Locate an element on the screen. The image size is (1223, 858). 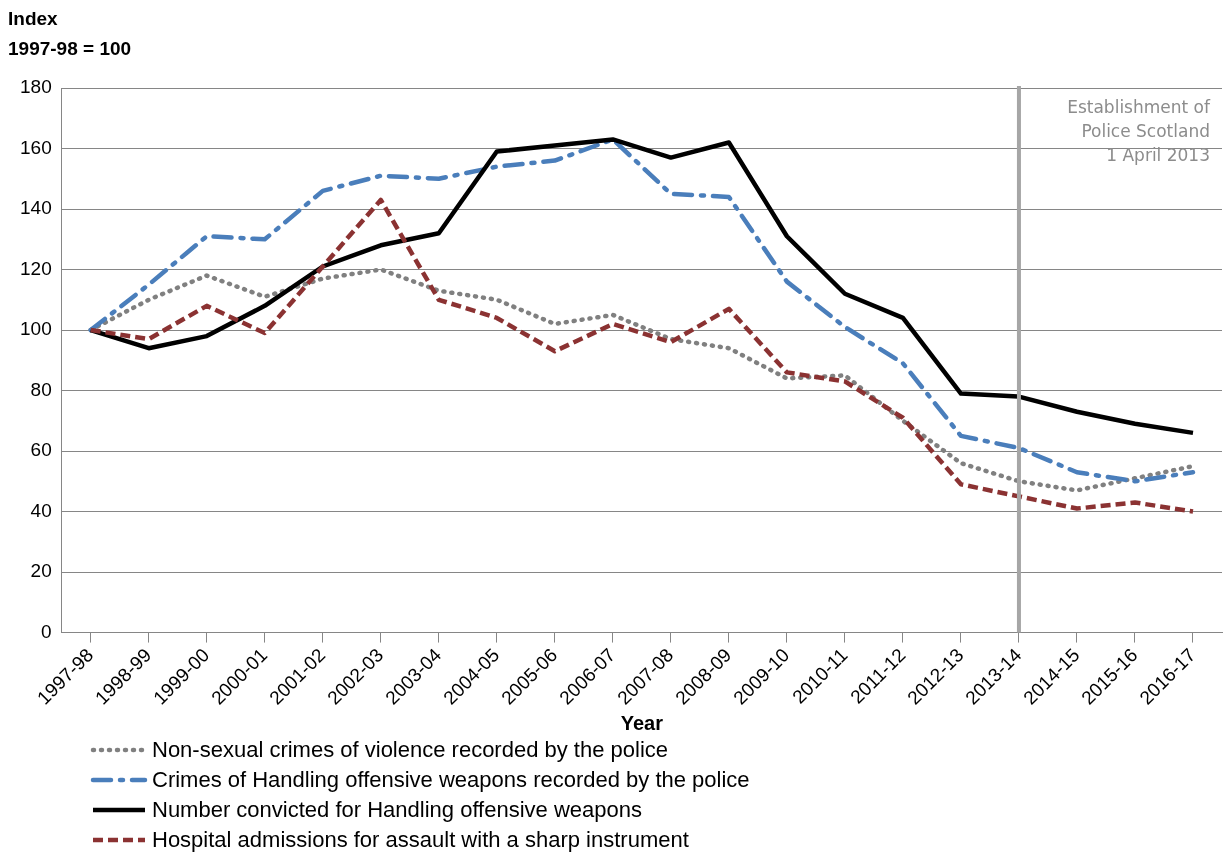
y-tick-label: 180 is located at coordinates (36, 87).